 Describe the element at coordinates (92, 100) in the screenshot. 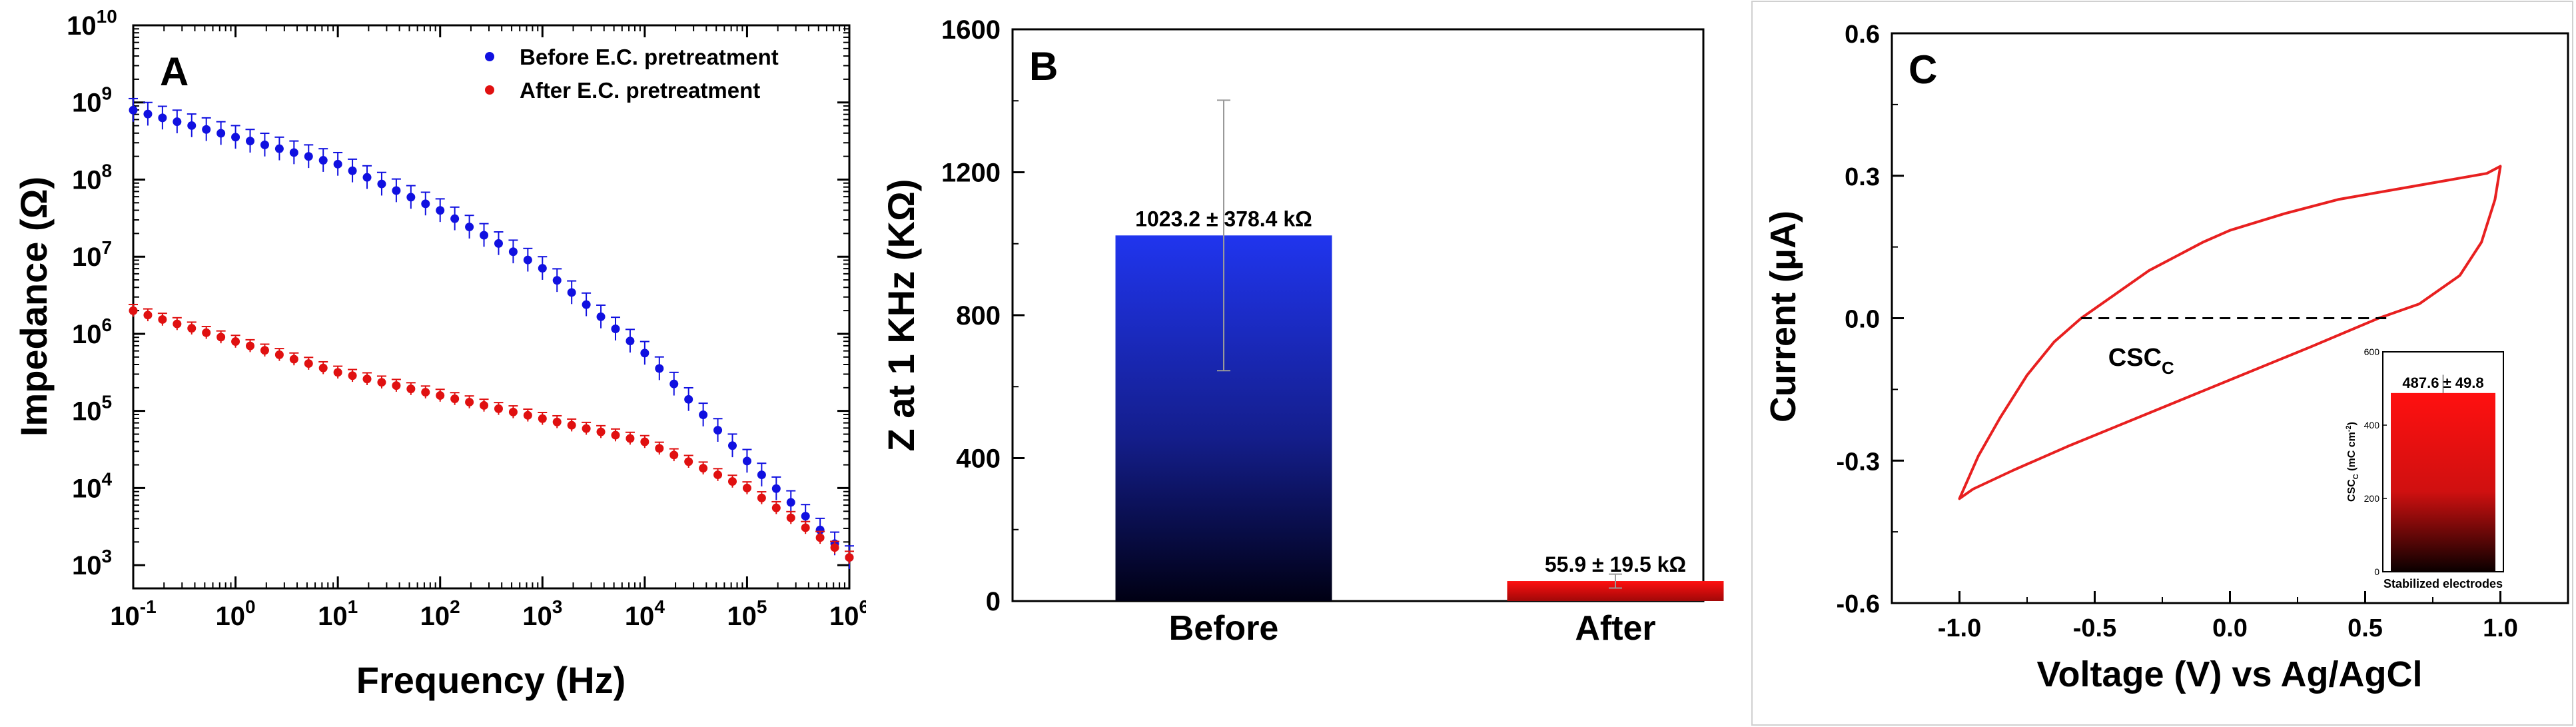

I see `y-tick-label: 10⁹` at that location.